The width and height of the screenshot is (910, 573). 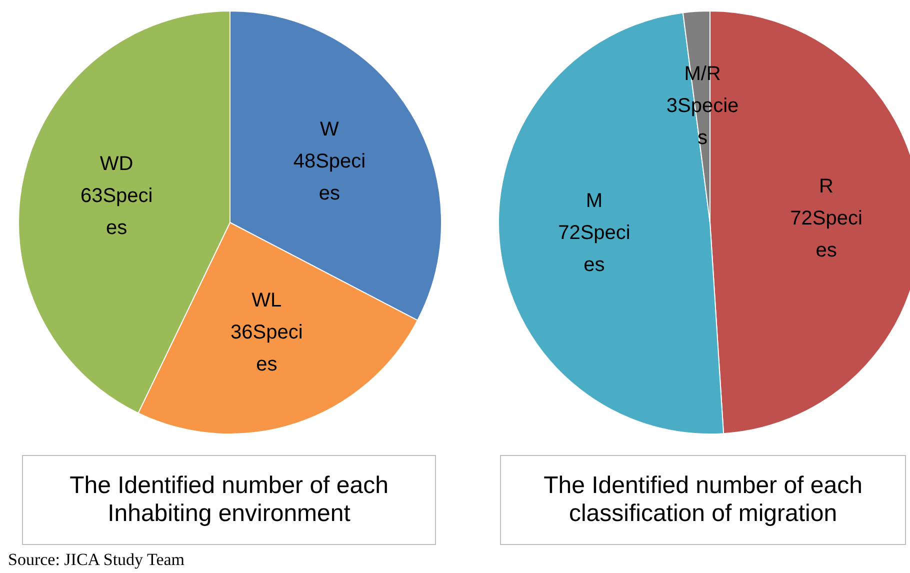 I want to click on slice-label: M, so click(x=594, y=201).